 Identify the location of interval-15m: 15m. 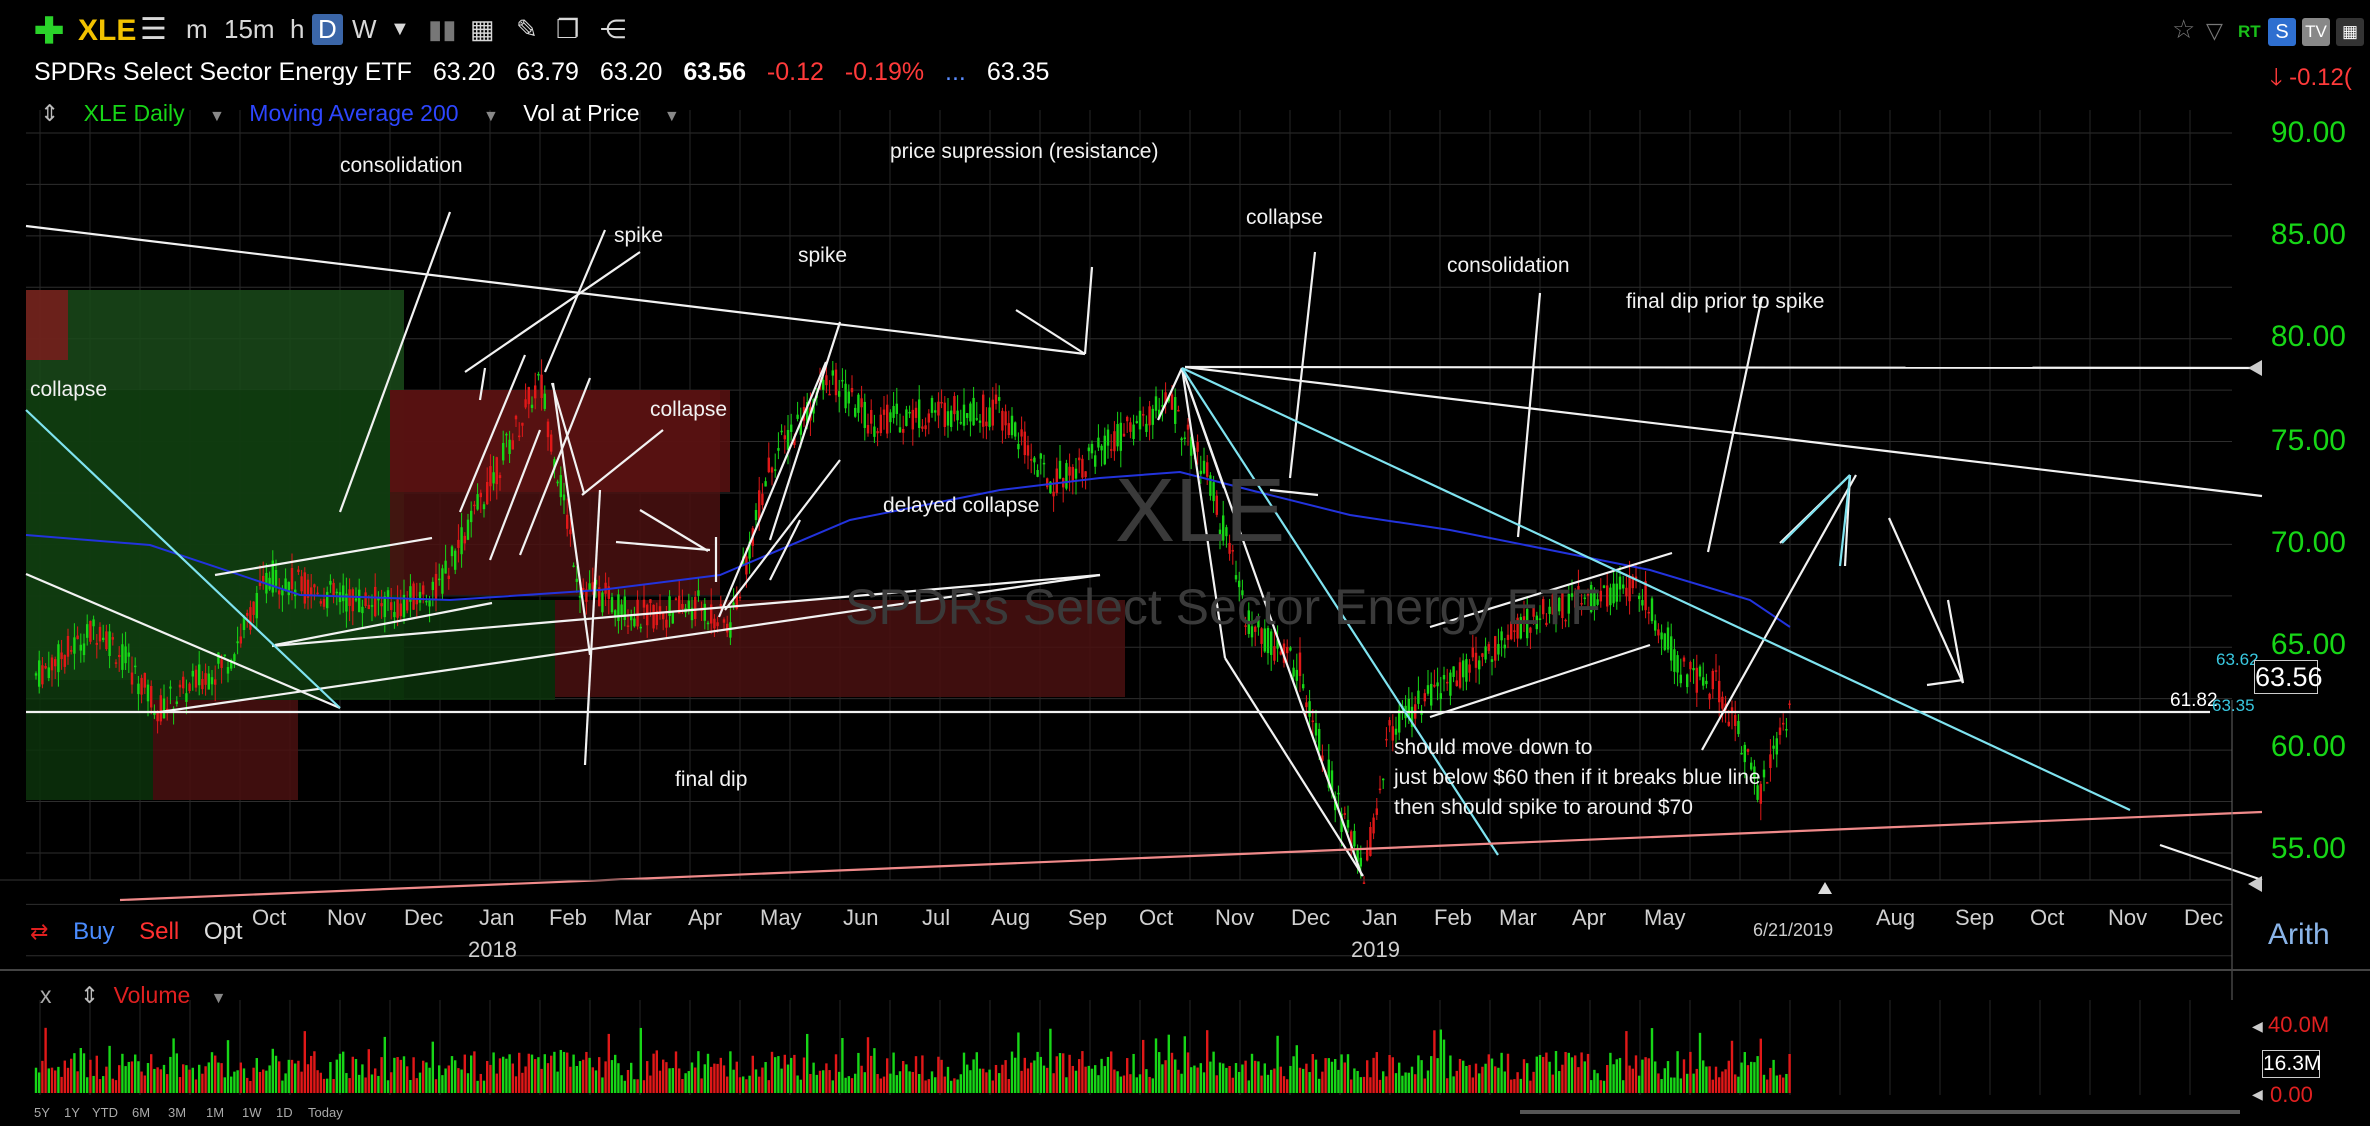
(249, 29).